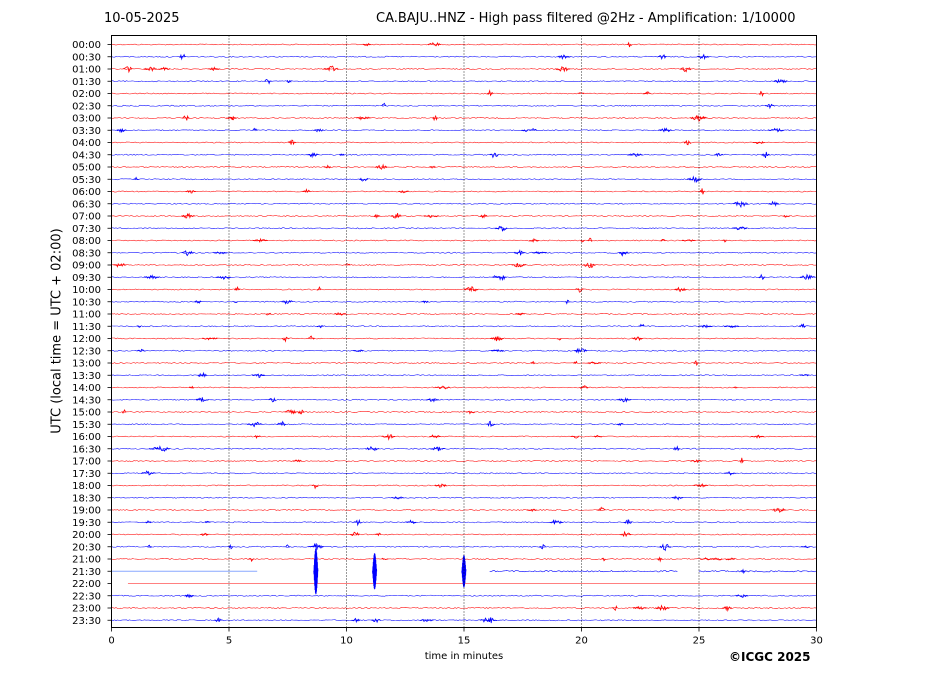  Describe the element at coordinates (86, 119) in the screenshot. I see `row-label: 03:00` at that location.